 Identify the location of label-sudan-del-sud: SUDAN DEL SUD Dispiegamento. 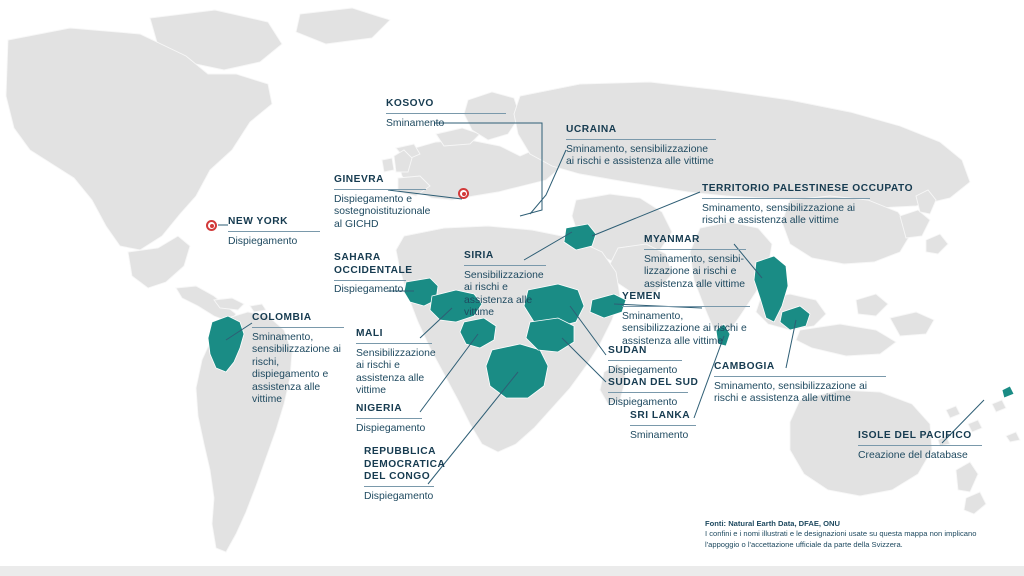
(653, 393).